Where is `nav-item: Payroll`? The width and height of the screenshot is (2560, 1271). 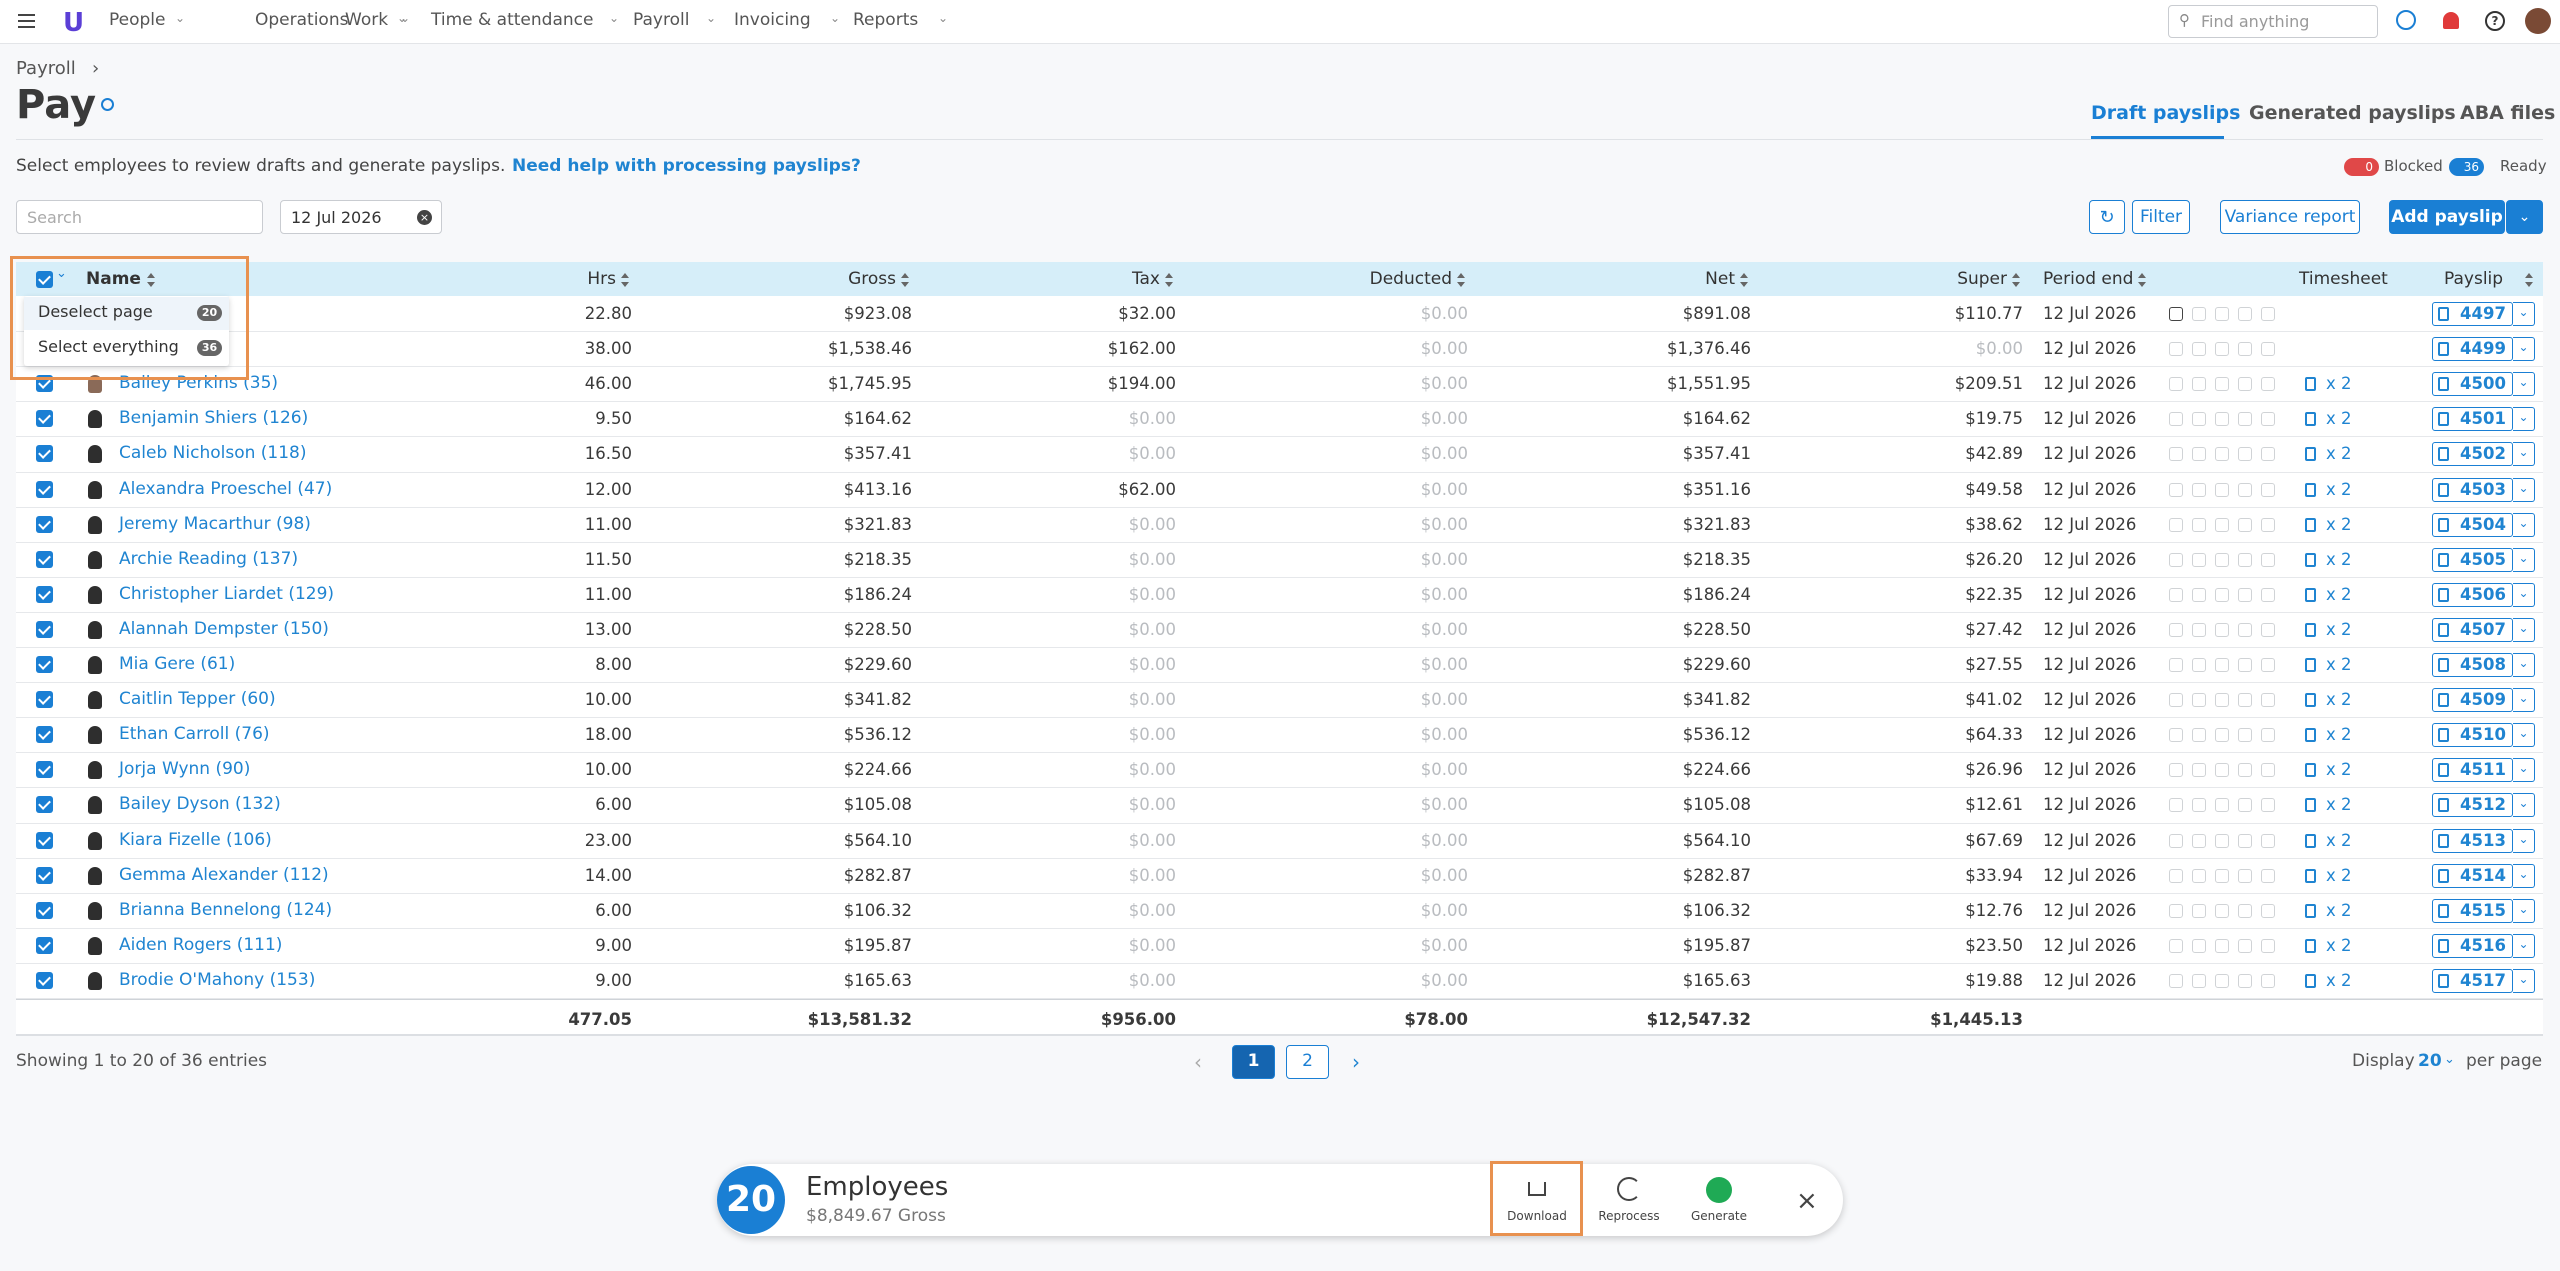
nav-item: Payroll is located at coordinates (661, 20).